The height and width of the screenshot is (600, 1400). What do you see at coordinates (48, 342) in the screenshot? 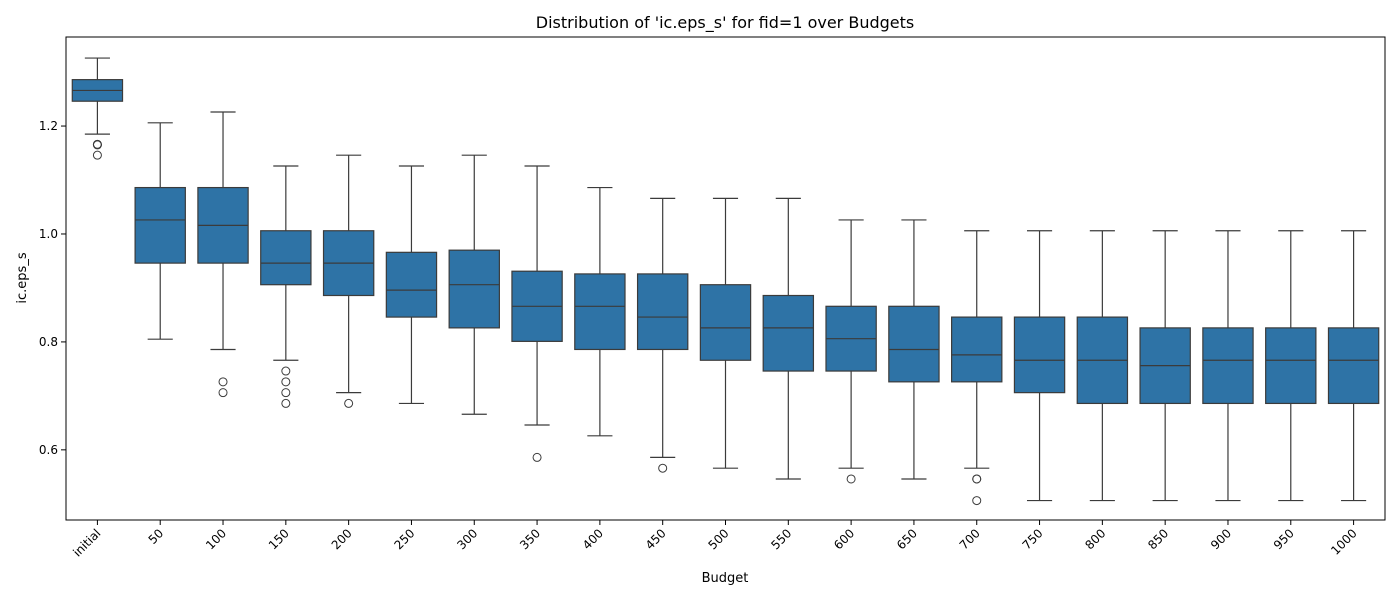
I see `y-tick-label: 0.8` at bounding box center [48, 342].